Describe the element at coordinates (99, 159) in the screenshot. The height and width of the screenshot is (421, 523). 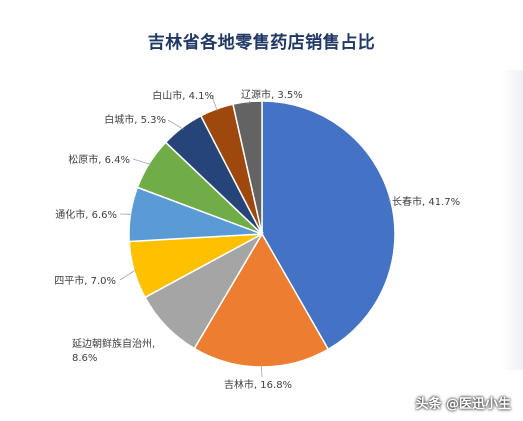
I see `data-label-6: 松原市, 6.4%` at that location.